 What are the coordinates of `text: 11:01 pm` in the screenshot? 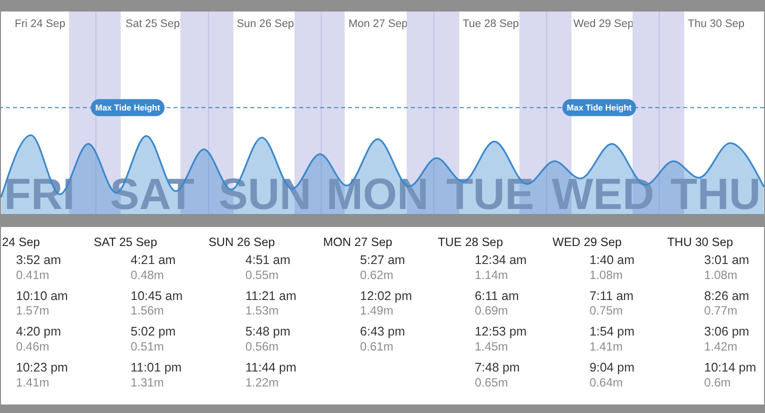 It's located at (156, 367).